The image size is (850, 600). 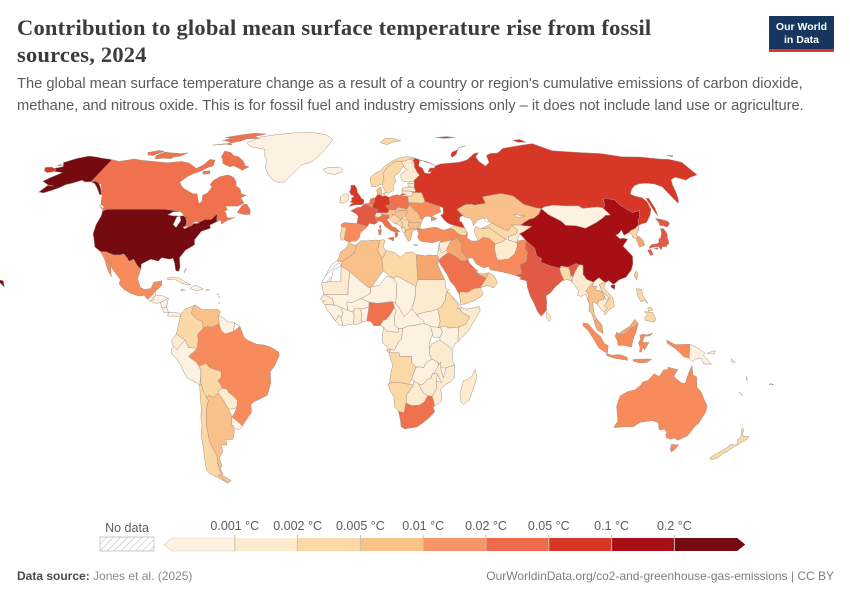 What do you see at coordinates (234, 526) in the screenshot?
I see `svg-text: 0.001 °C` at bounding box center [234, 526].